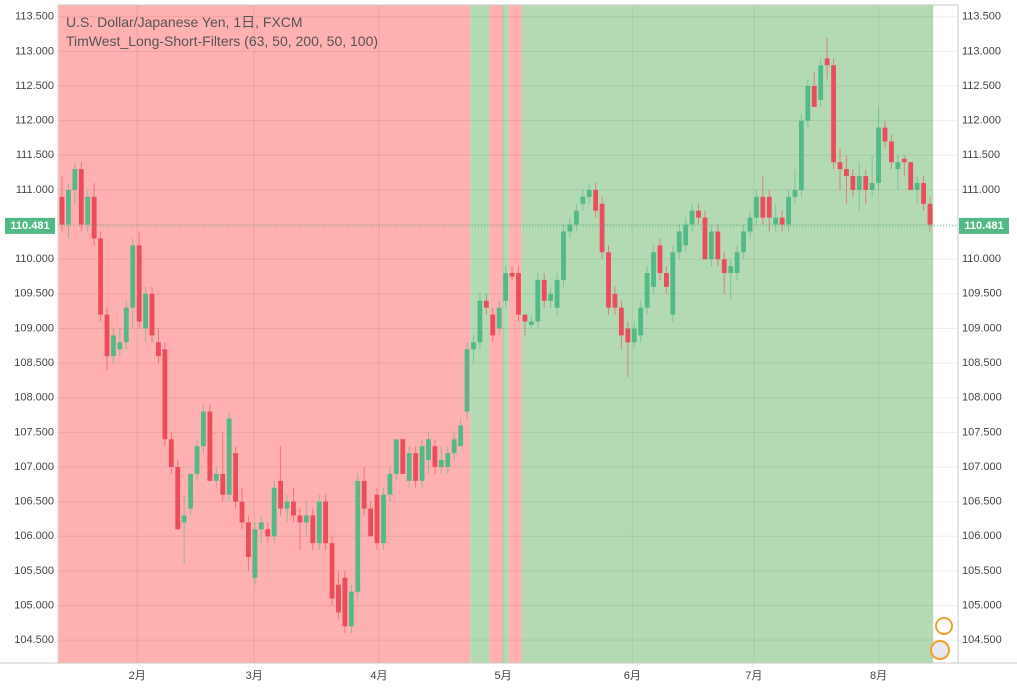 This screenshot has width=1017, height=691. Describe the element at coordinates (878, 676) in the screenshot. I see `x-tick-label: 8月` at that location.